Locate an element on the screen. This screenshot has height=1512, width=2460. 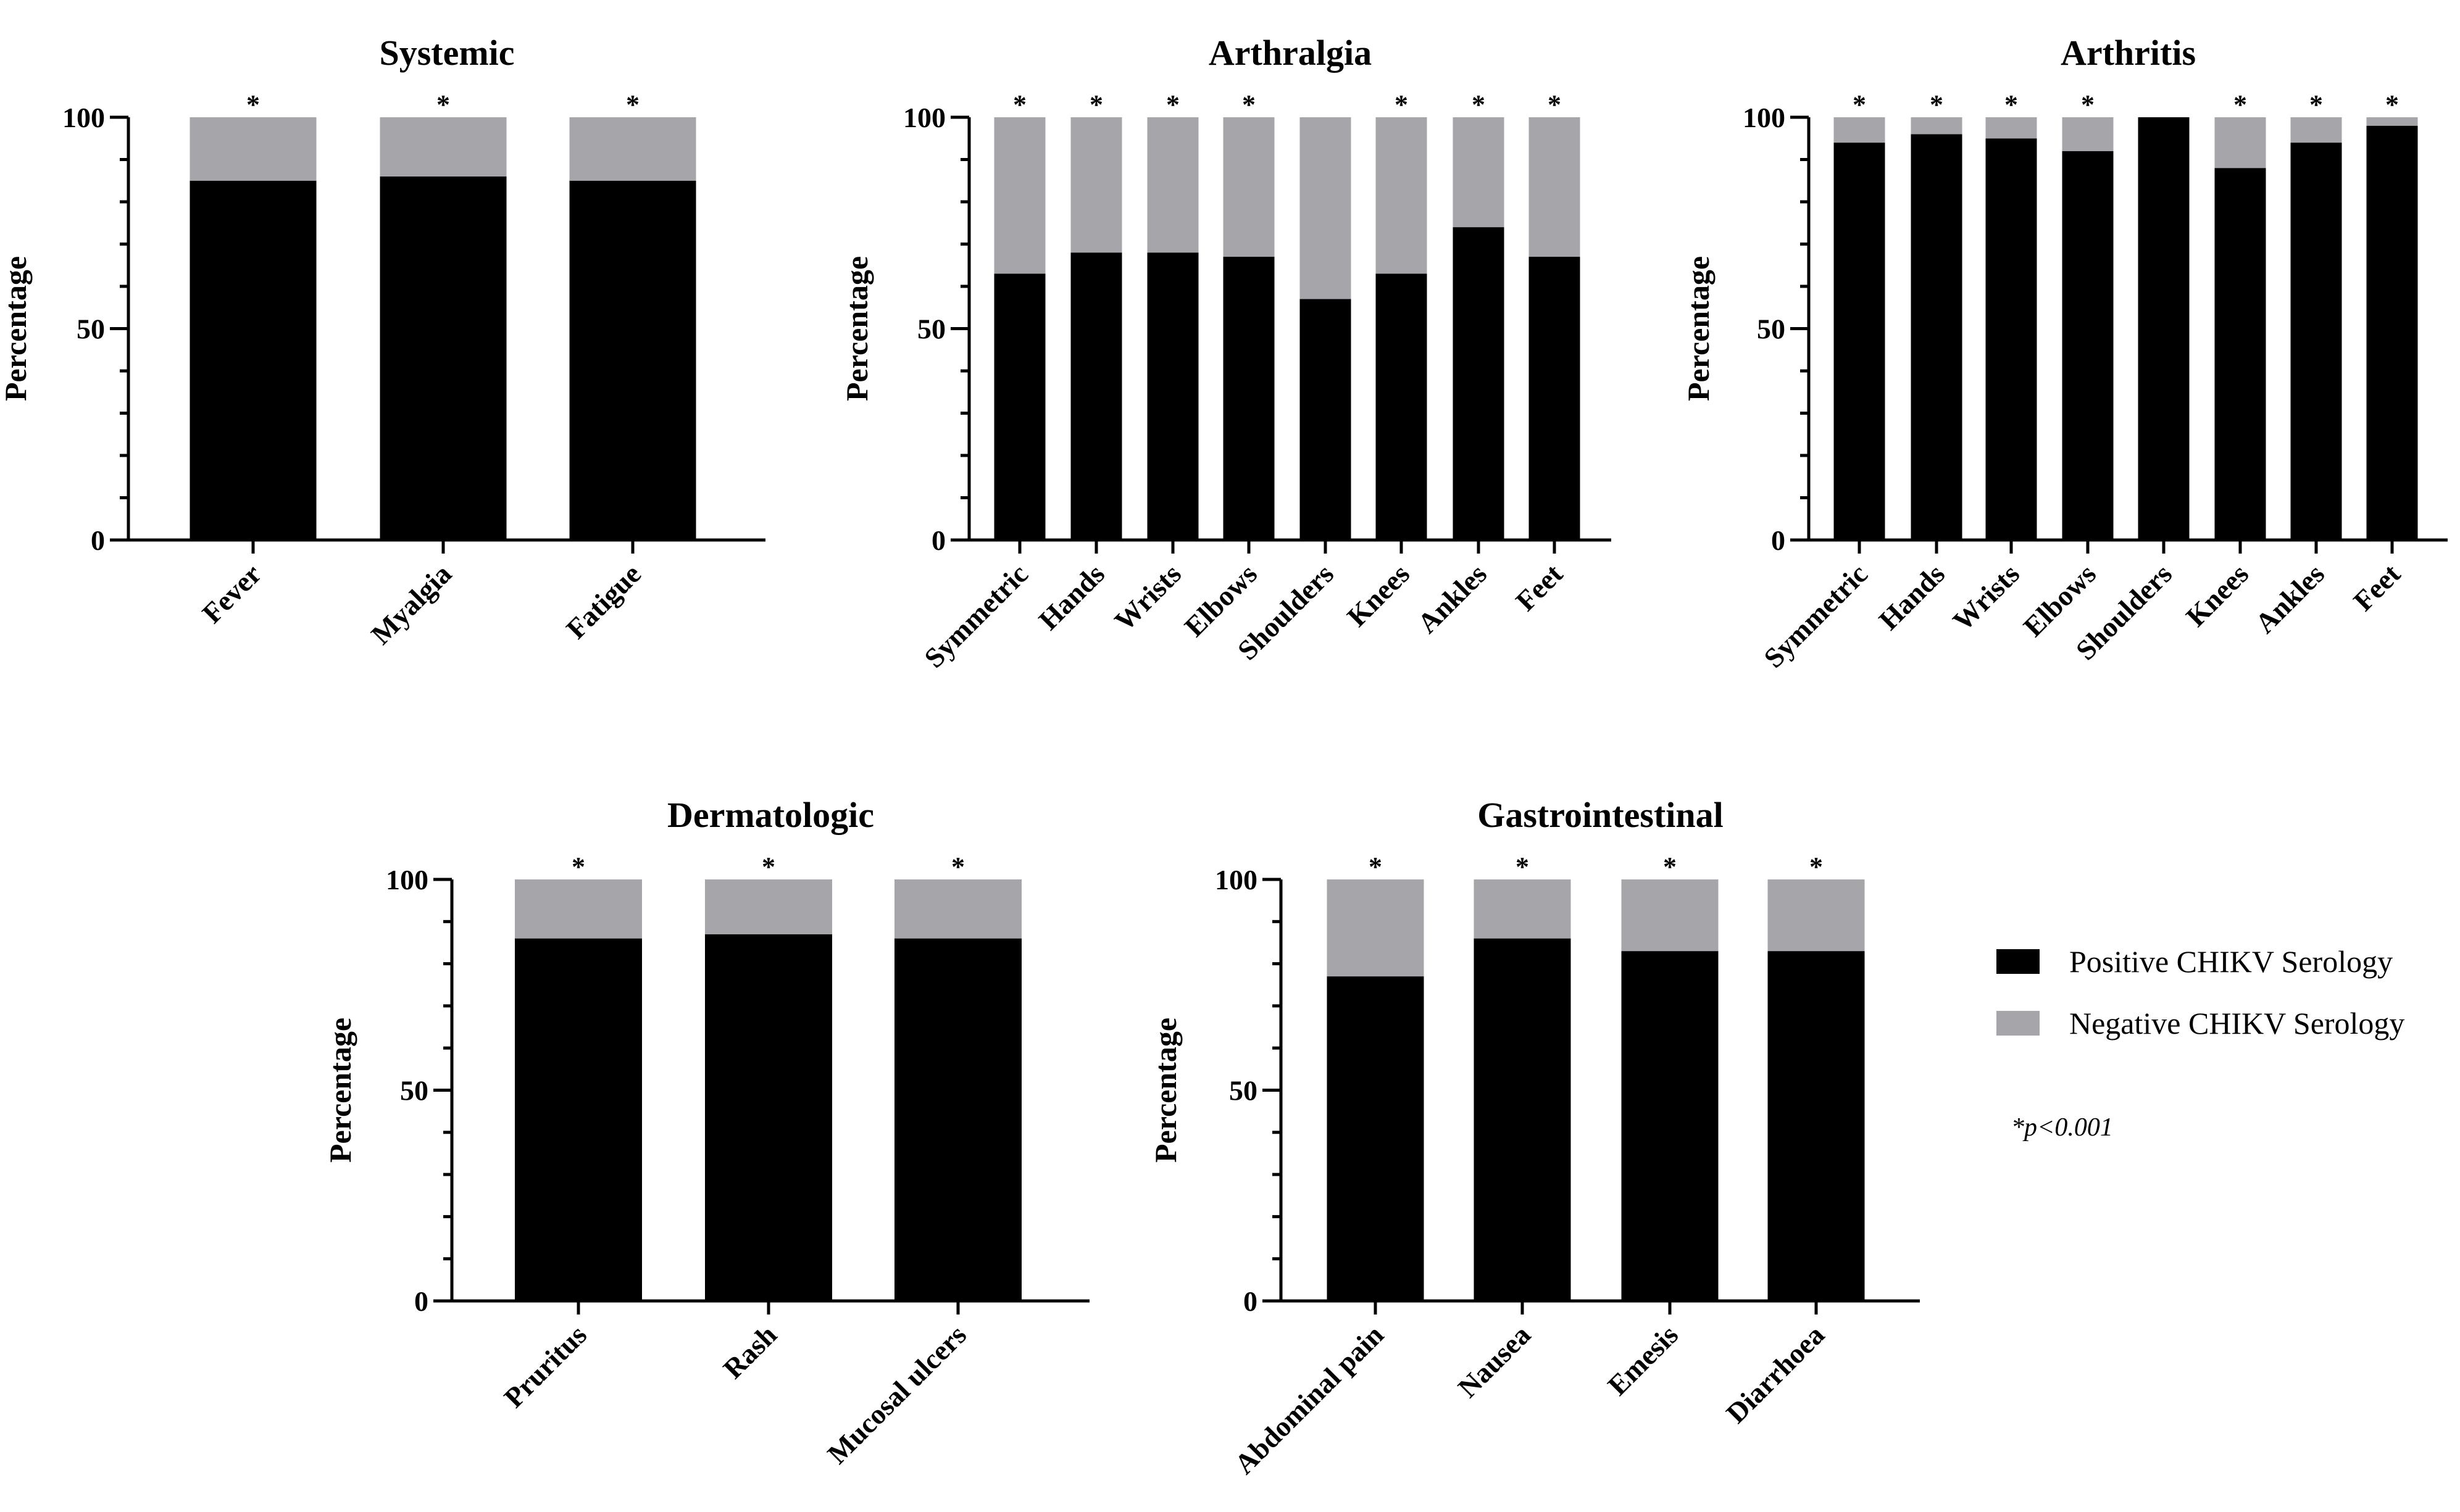
legend-label-positive: Positive CHIKV Serology is located at coordinates (2231, 961).